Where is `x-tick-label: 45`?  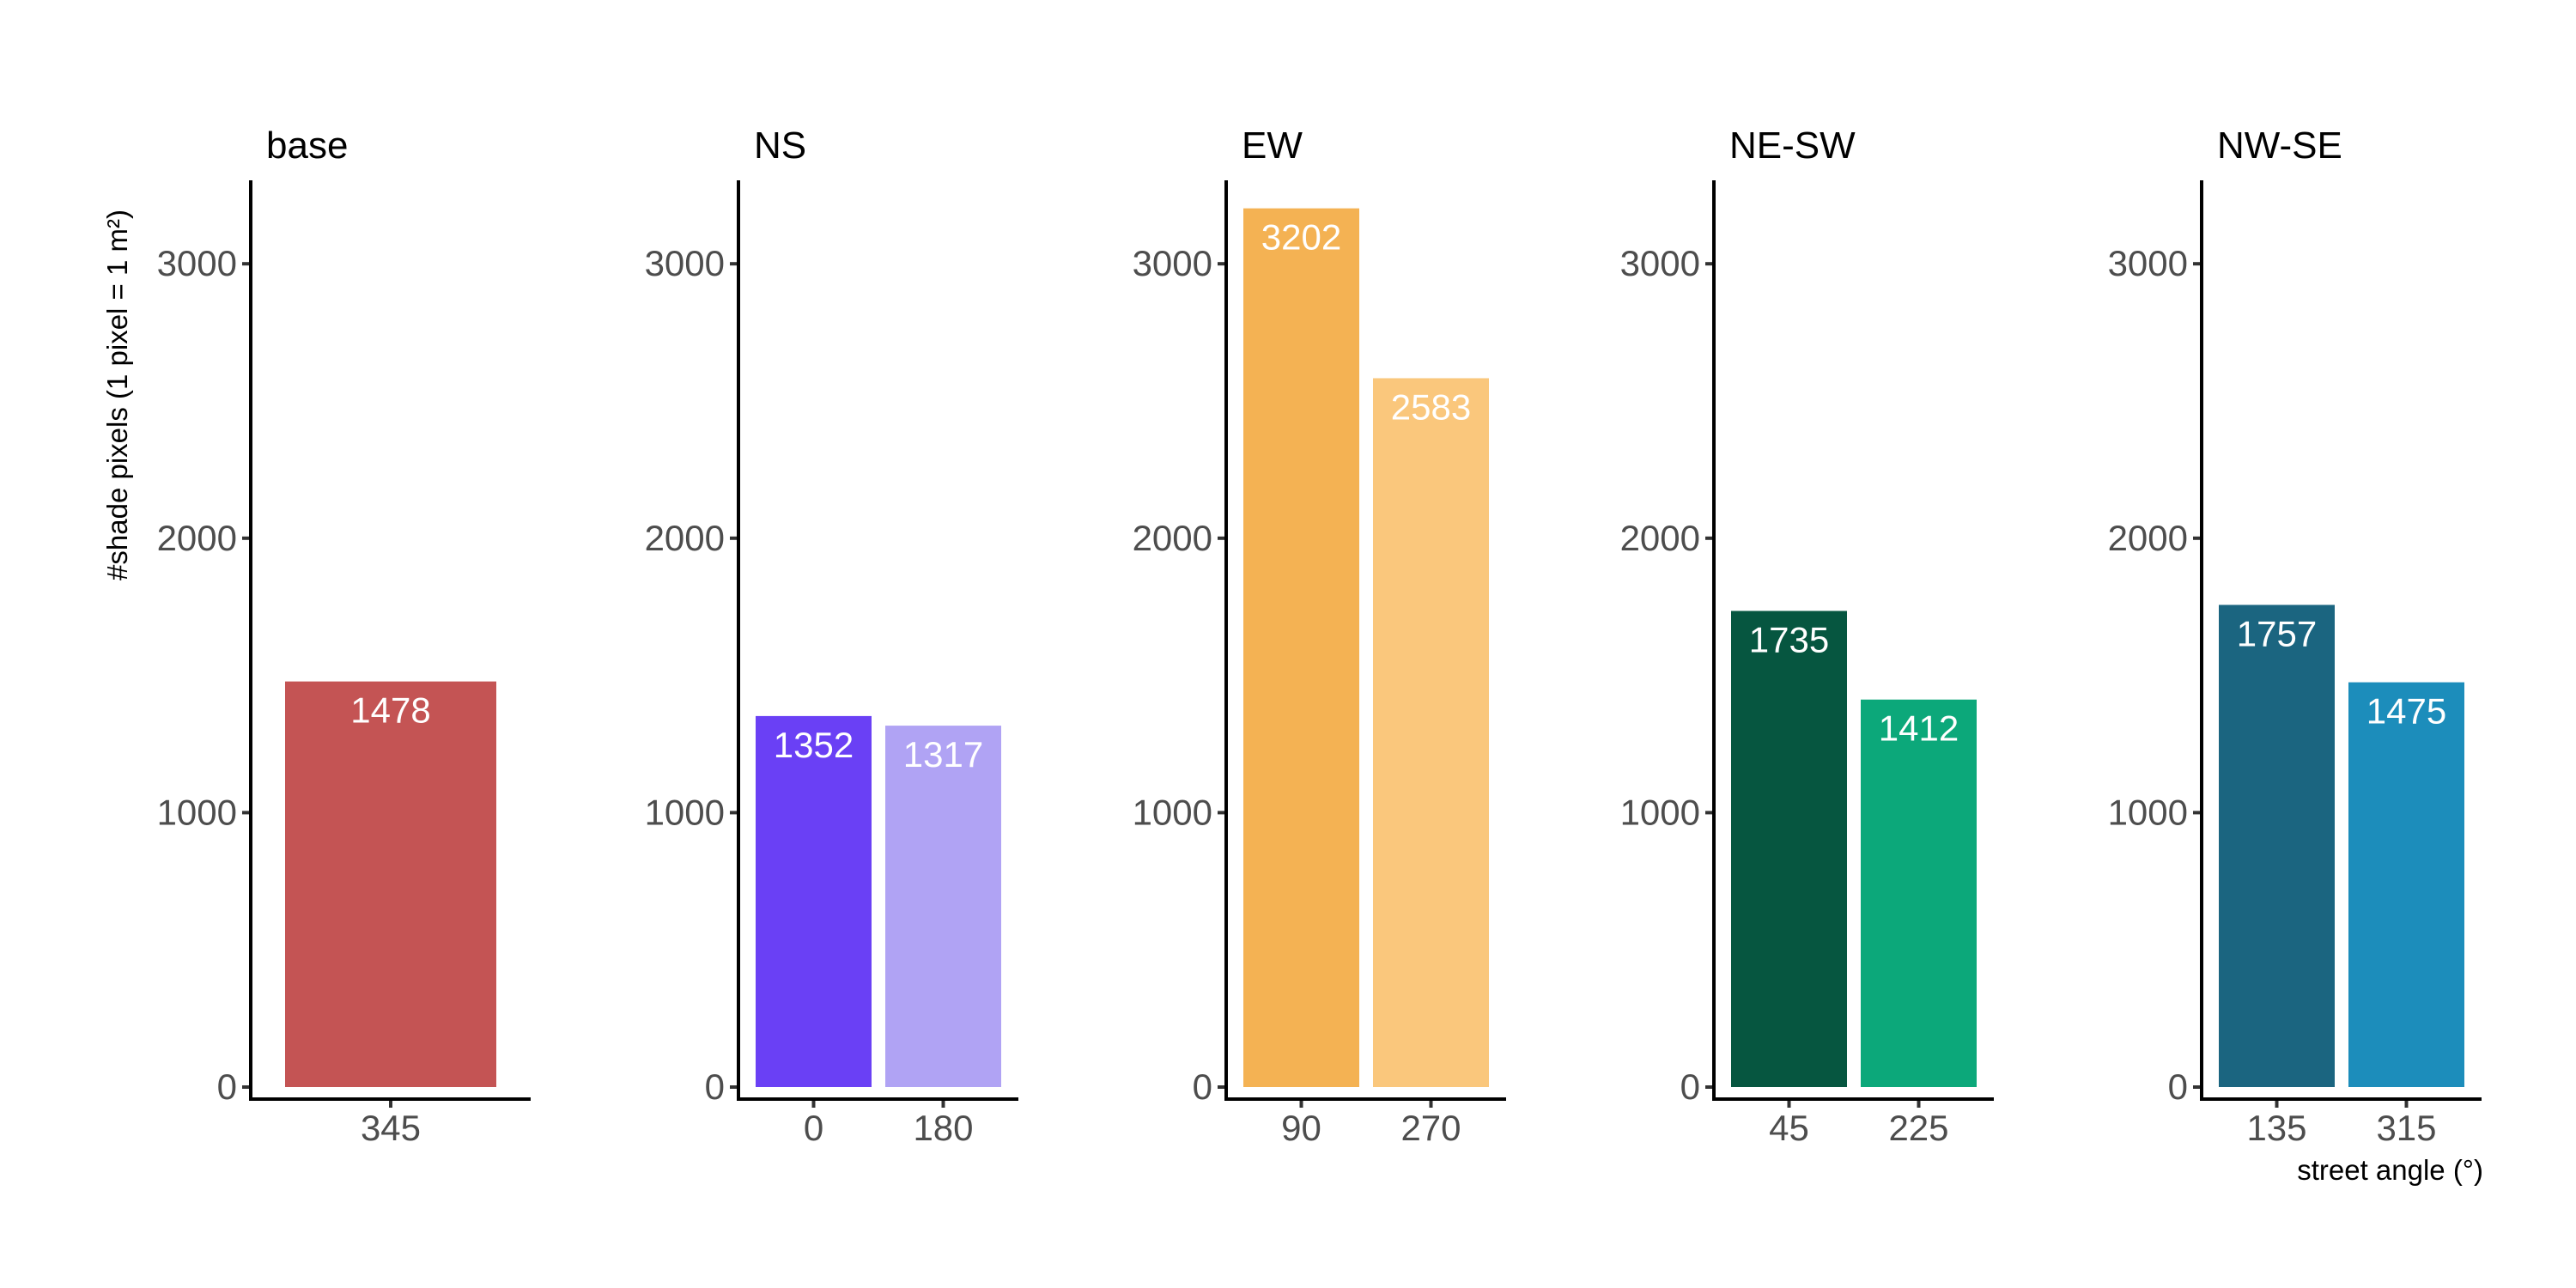
x-tick-label: 45 is located at coordinates (1789, 1128).